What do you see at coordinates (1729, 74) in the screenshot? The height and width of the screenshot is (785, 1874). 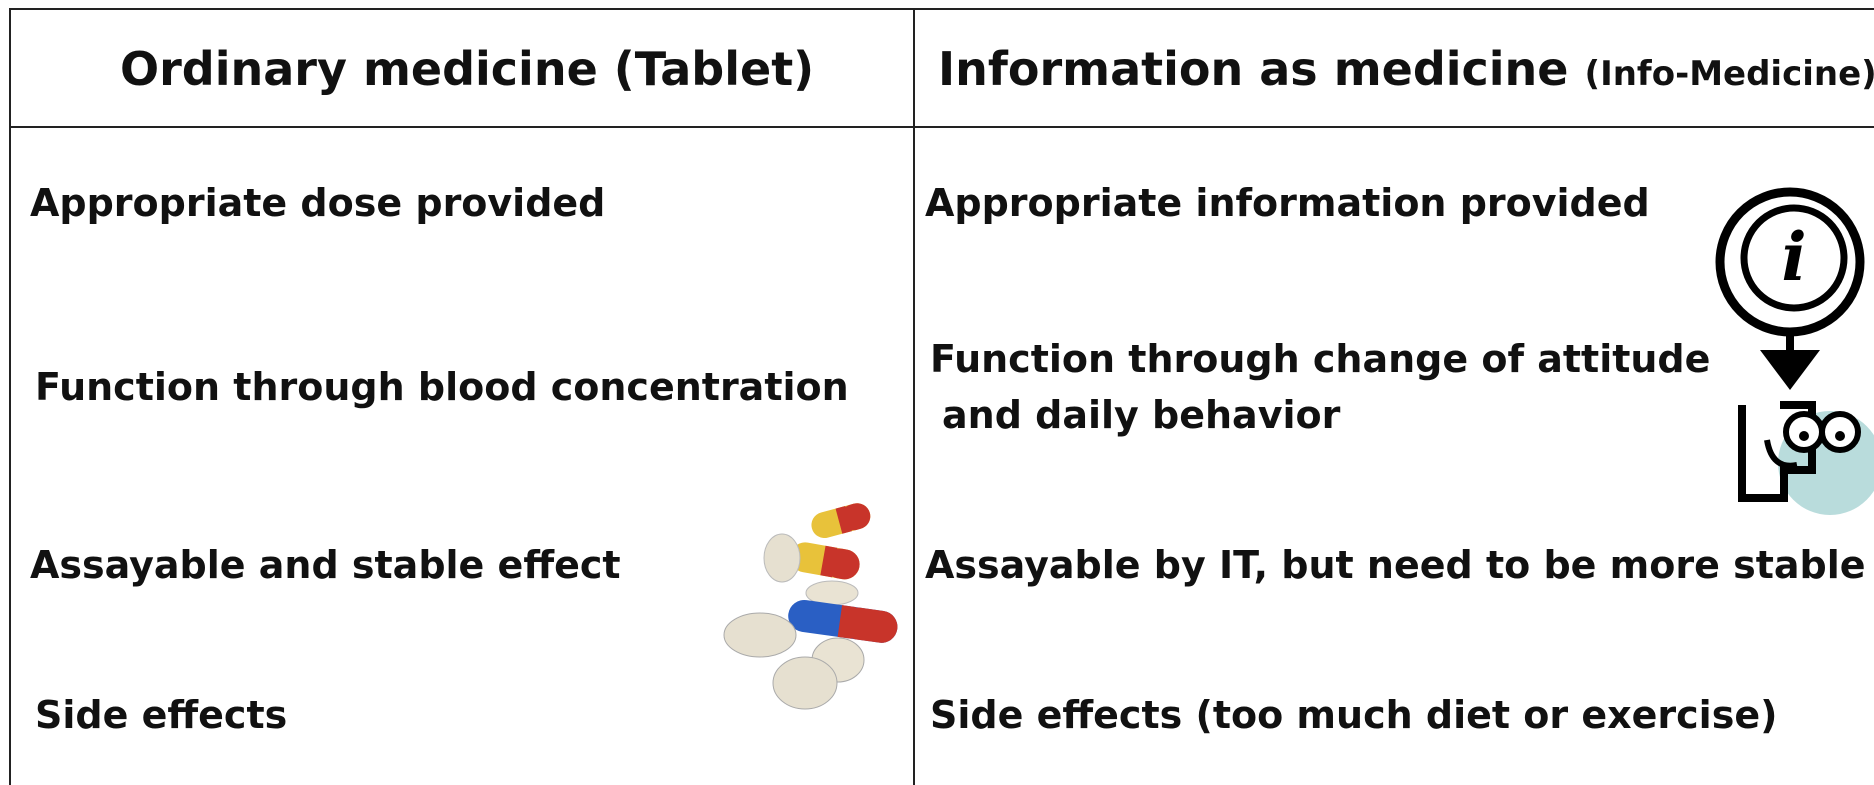 I see `header-note: (Info-Medicine)` at bounding box center [1729, 74].